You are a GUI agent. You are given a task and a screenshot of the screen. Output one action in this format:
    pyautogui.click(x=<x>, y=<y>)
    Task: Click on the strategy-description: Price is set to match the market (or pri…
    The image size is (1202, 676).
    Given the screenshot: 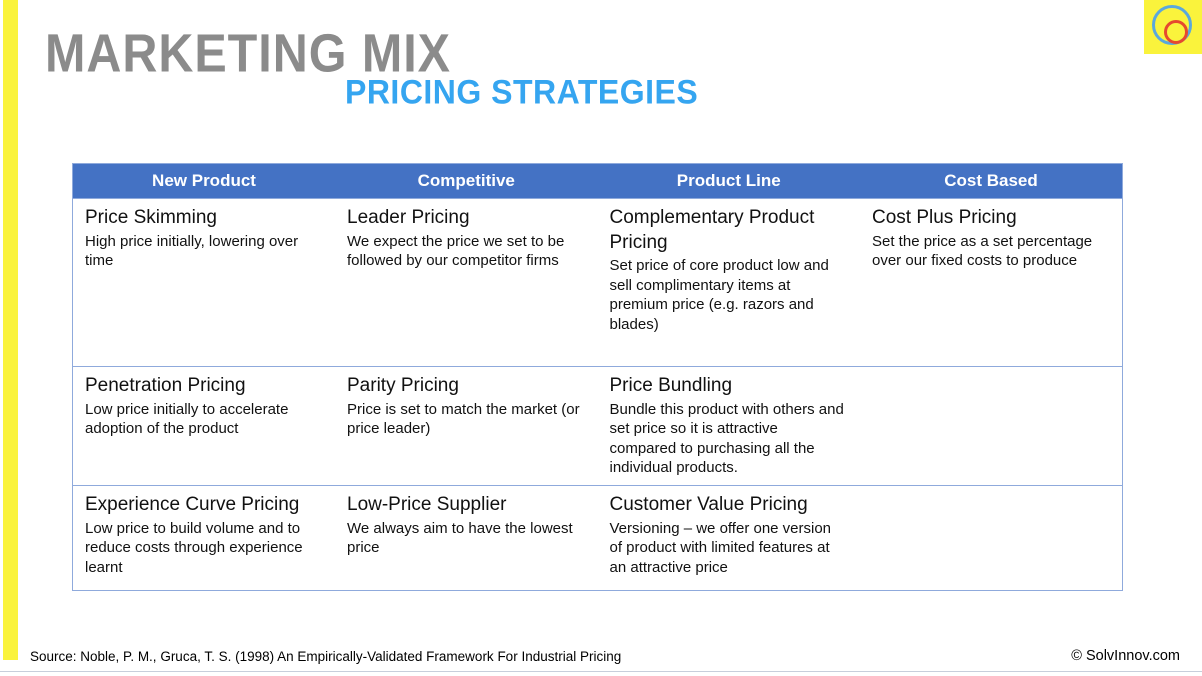 What is the action you would take?
    pyautogui.click(x=463, y=419)
    